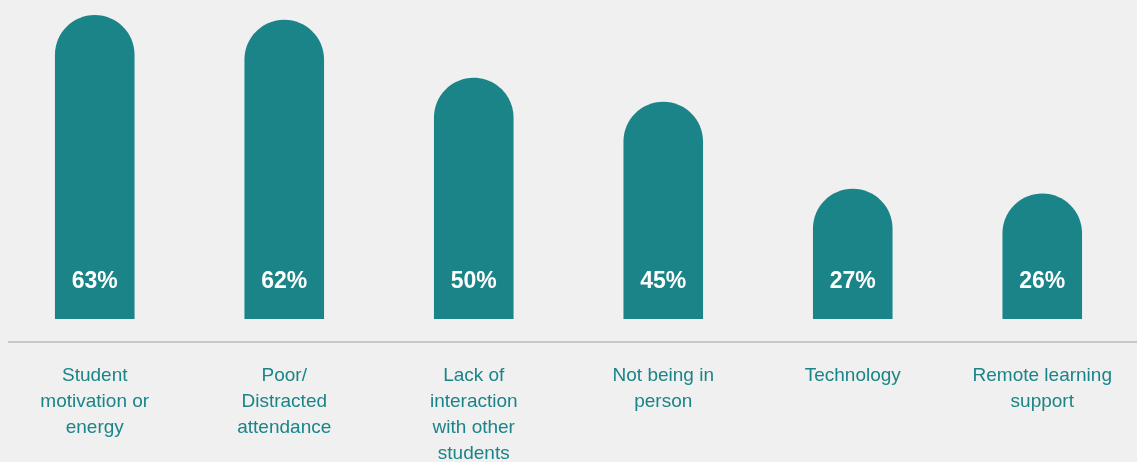 This screenshot has width=1137, height=462. What do you see at coordinates (473, 280) in the screenshot?
I see `data-label: 50%` at bounding box center [473, 280].